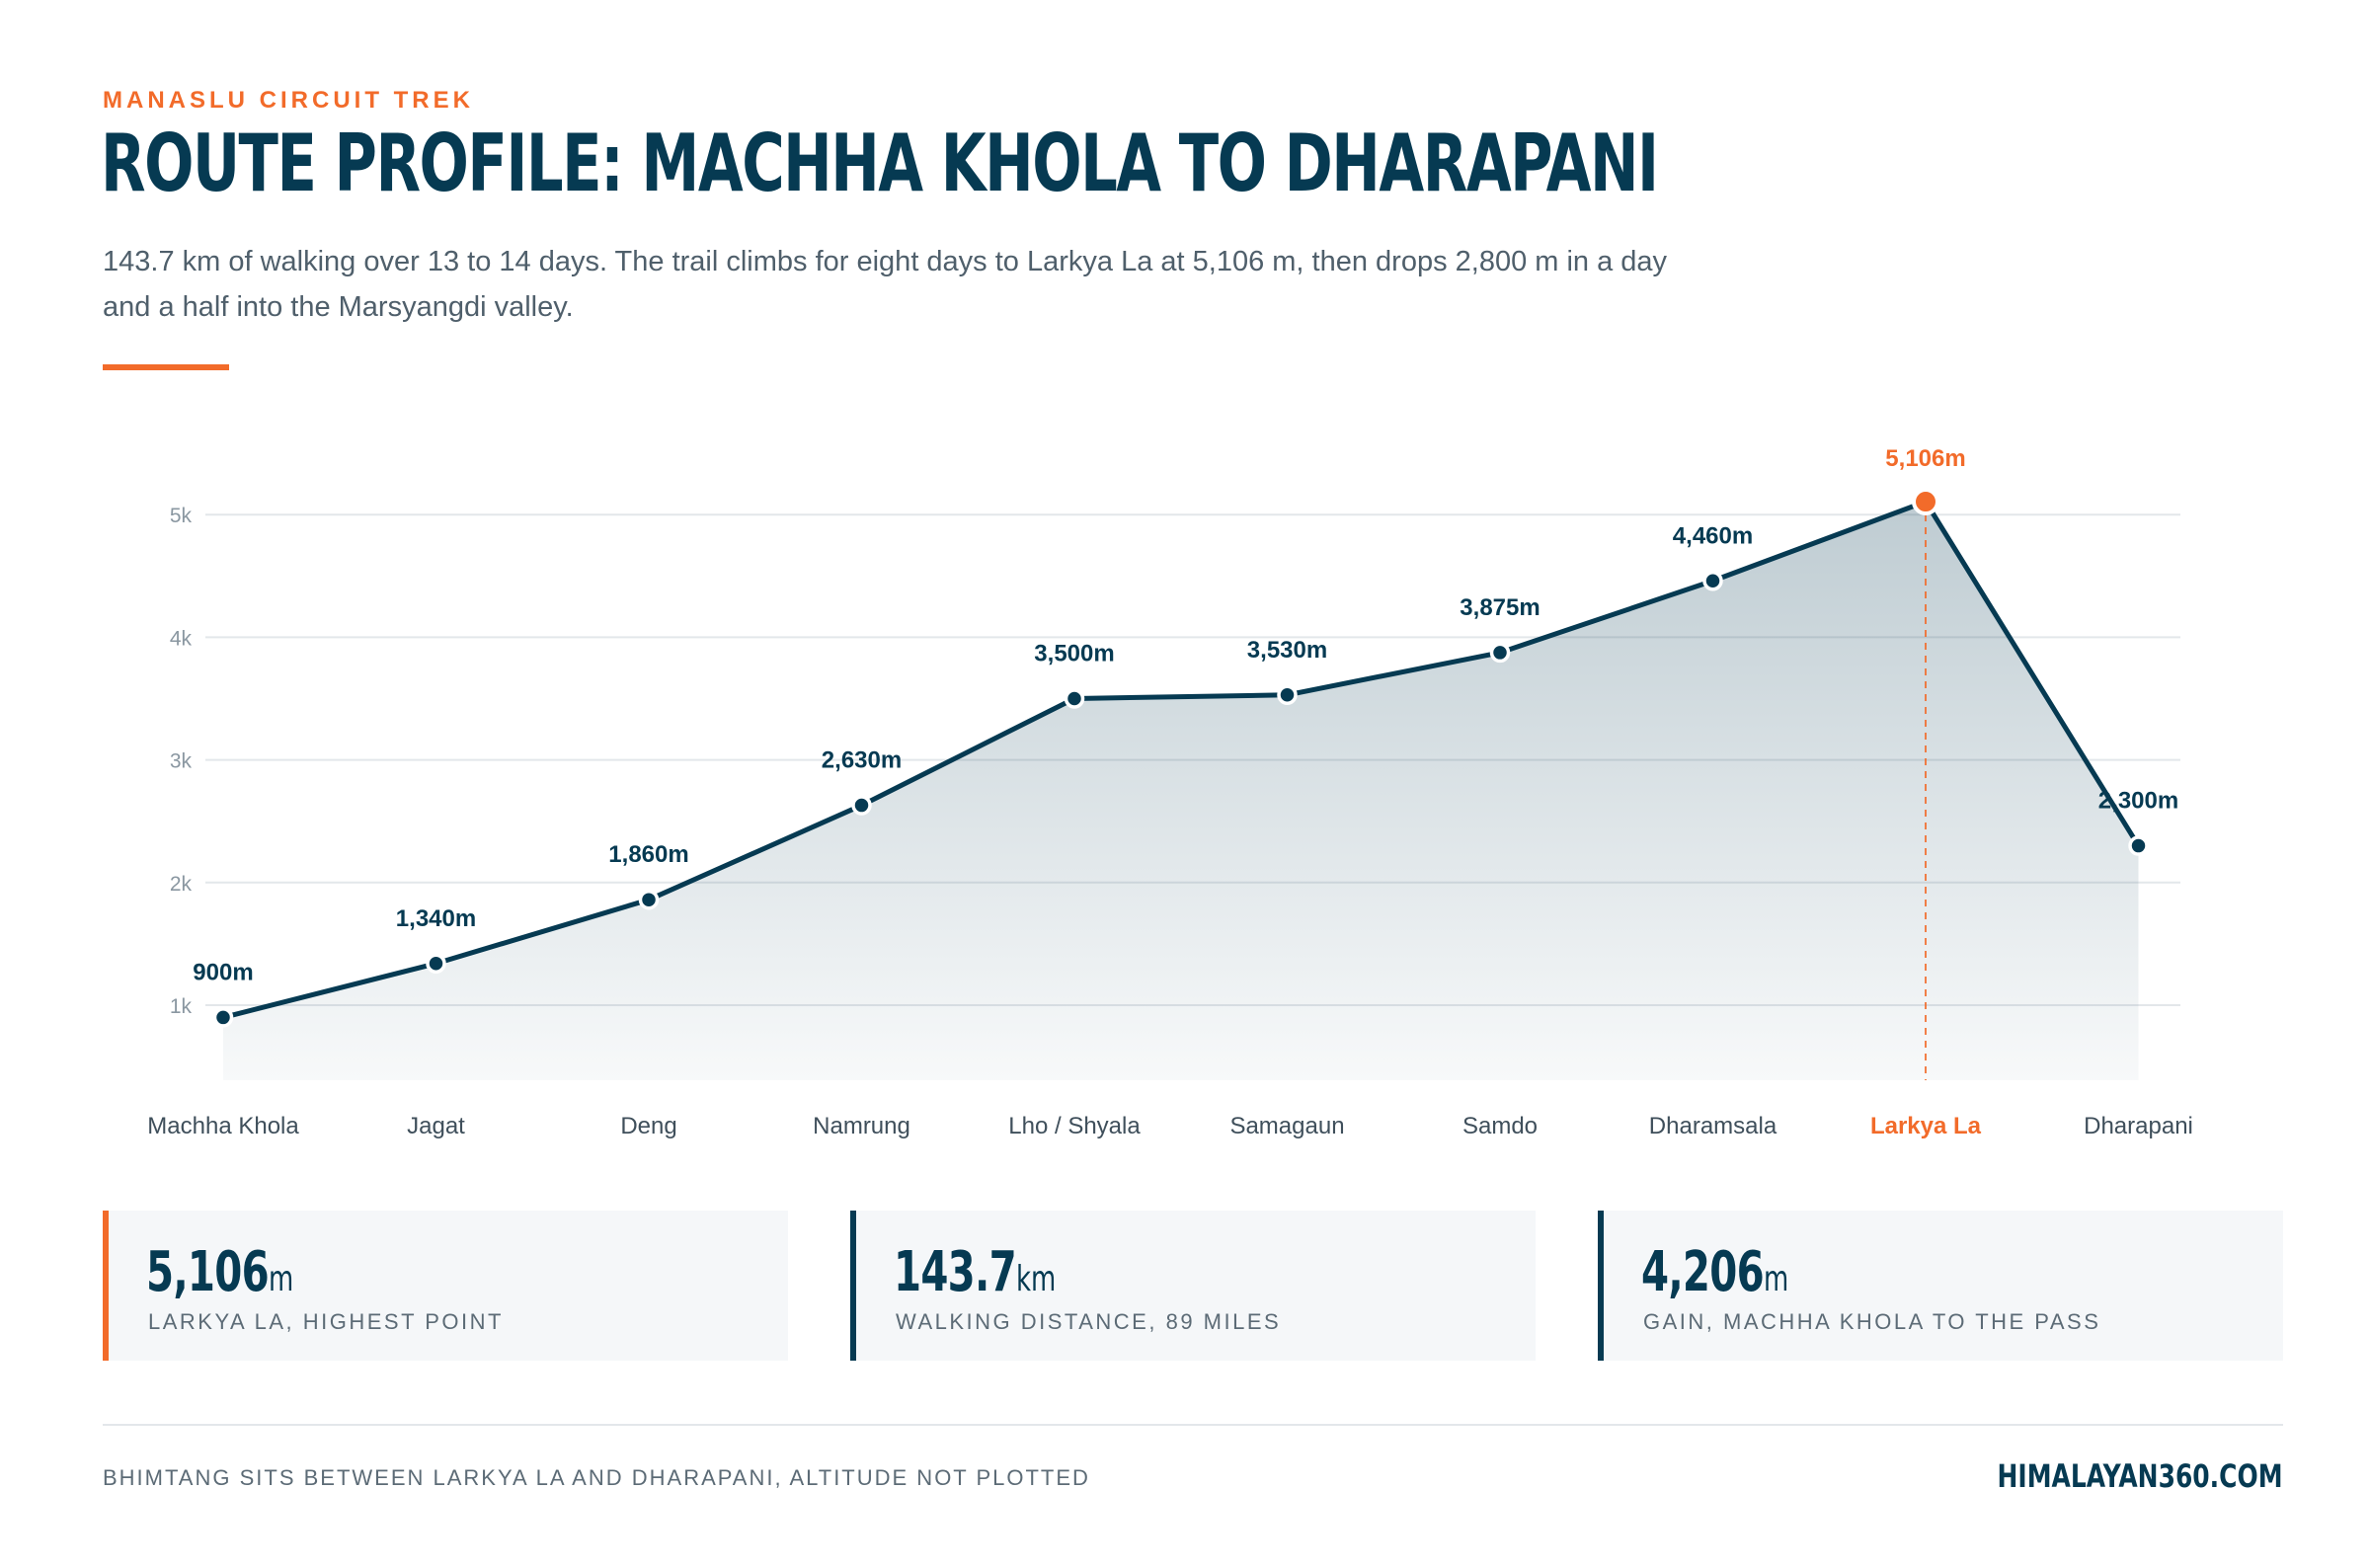 The image size is (2370, 1568). I want to click on data-label: 1,860m, so click(648, 855).